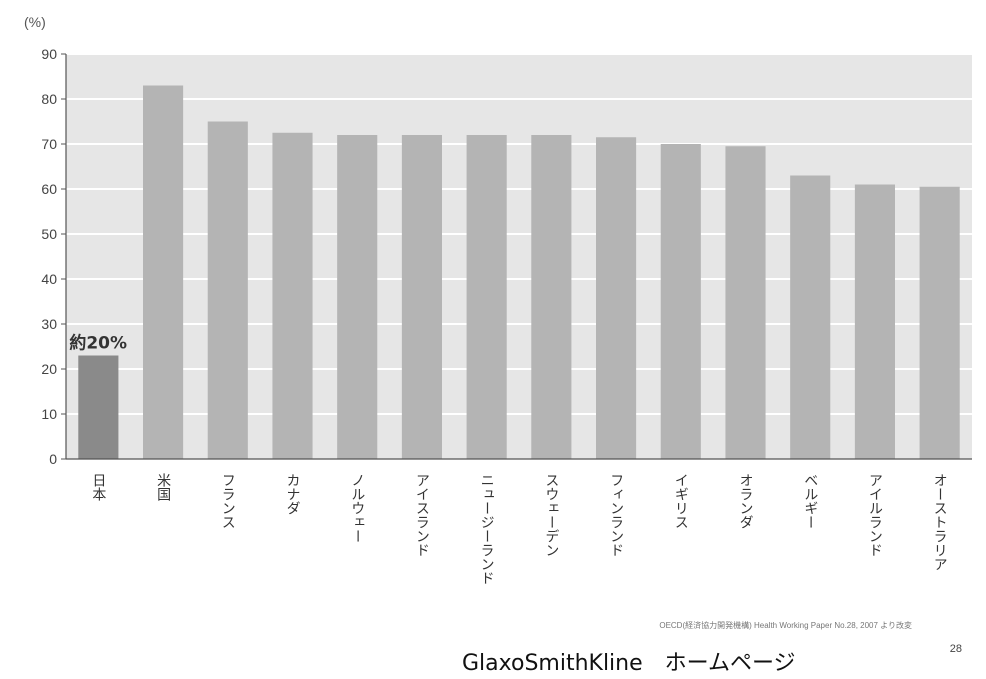 Image resolution: width=986 pixels, height=679 pixels. I want to click on y-tick-label: 10, so click(49, 414).